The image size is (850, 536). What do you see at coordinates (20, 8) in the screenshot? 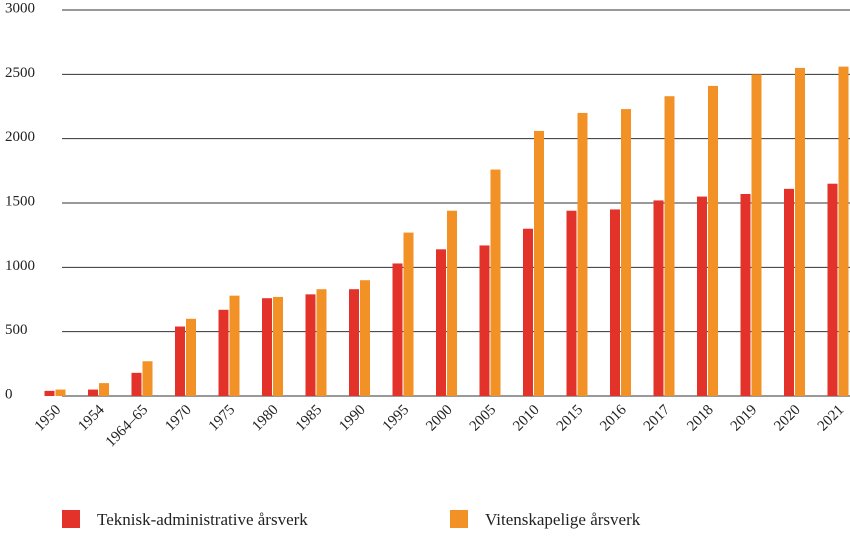
I see `y-tick-label: 3000` at bounding box center [20, 8].